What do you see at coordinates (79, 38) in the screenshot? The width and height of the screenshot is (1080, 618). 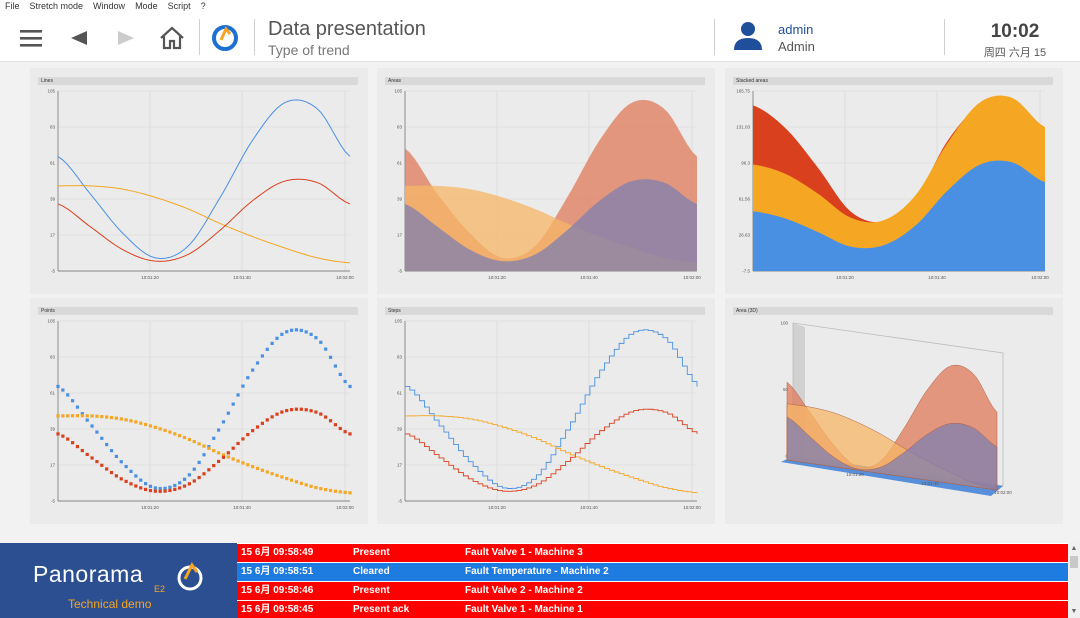 I see `back-arrow-icon` at bounding box center [79, 38].